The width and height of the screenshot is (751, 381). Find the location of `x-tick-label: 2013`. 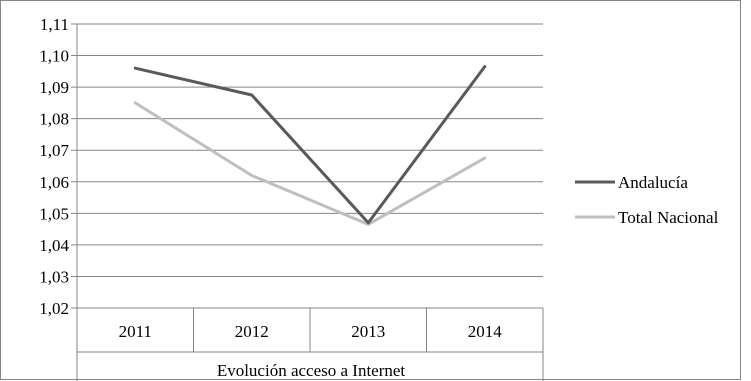

x-tick-label: 2013 is located at coordinates (368, 331).